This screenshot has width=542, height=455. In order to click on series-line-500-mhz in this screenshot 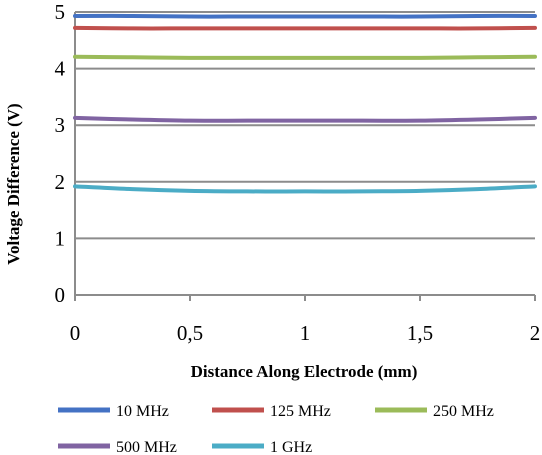, I will do `click(305, 119)`.